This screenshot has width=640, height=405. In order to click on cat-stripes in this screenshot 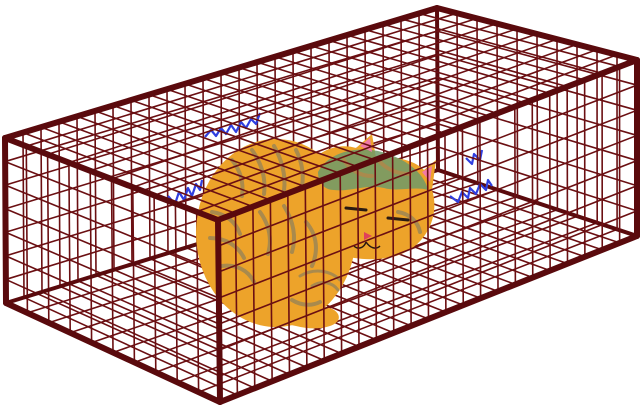, I will do `click(315, 225)`.